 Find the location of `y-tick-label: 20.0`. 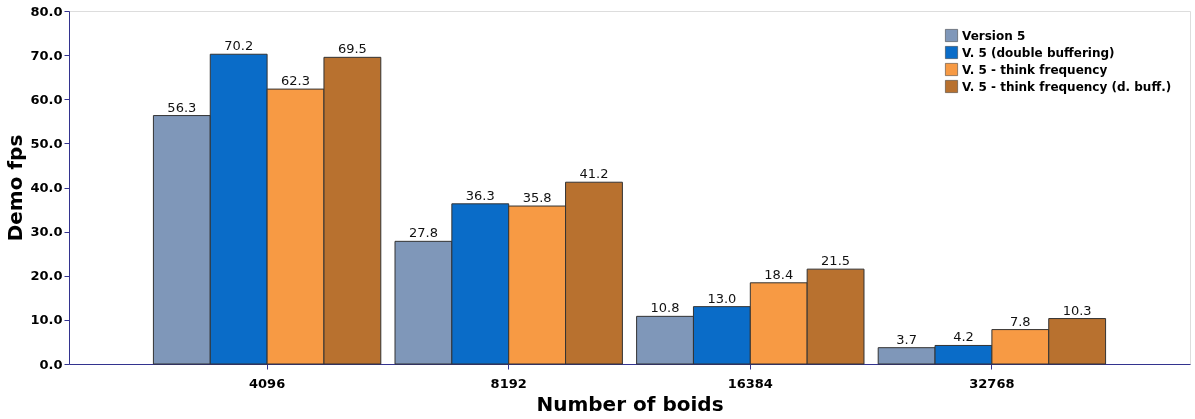

y-tick-label: 20.0 is located at coordinates (46, 276).